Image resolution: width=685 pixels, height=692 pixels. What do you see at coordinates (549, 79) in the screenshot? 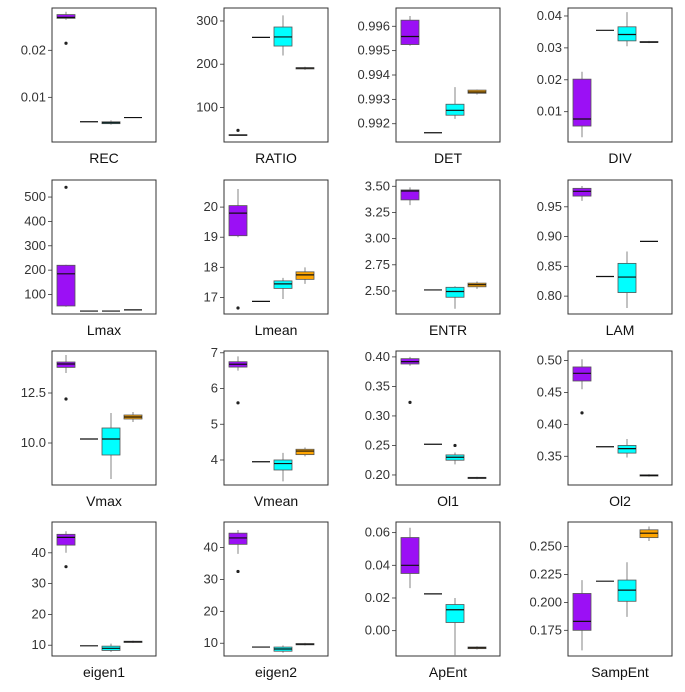
I see `y-tick-label: 0.02` at bounding box center [549, 79].